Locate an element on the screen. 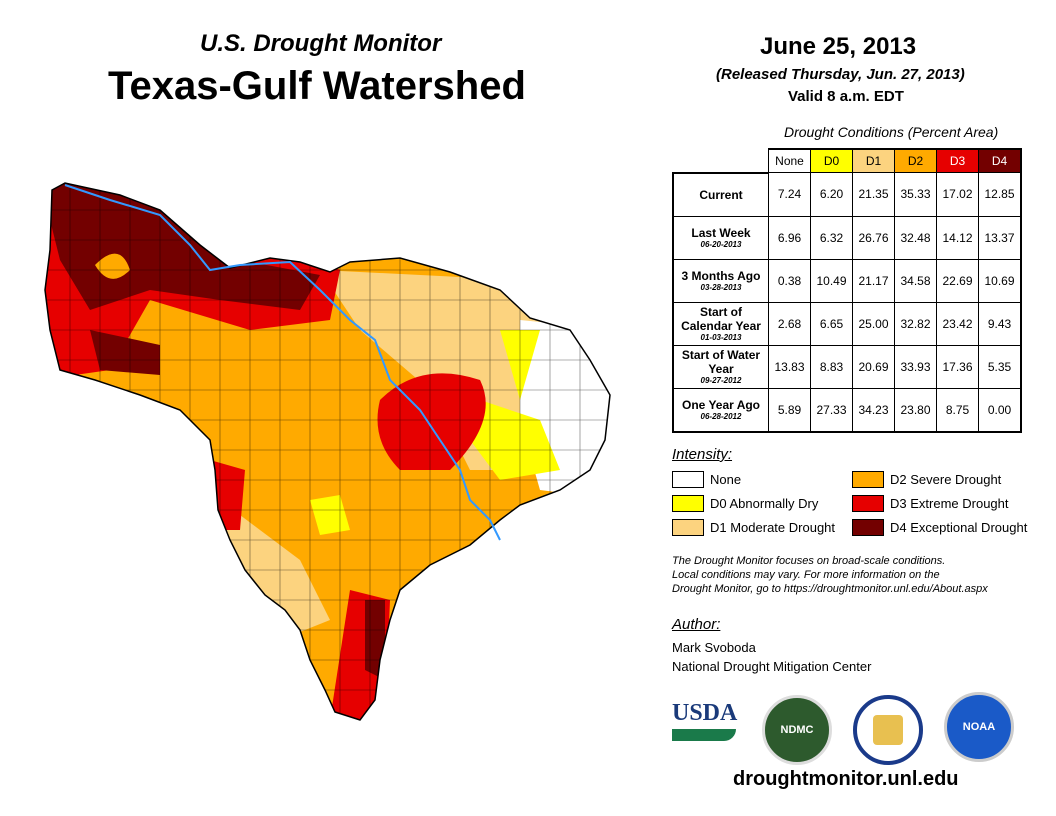 The height and width of the screenshot is (816, 1056). author-title: Author: is located at coordinates (696, 624).